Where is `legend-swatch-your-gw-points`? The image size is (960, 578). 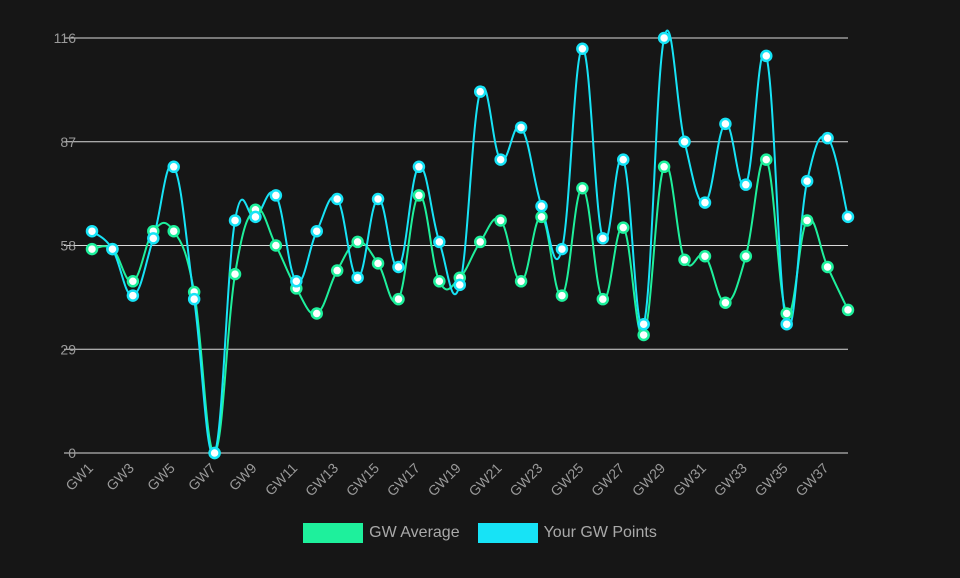
legend-swatch-your-gw-points is located at coordinates (507, 533).